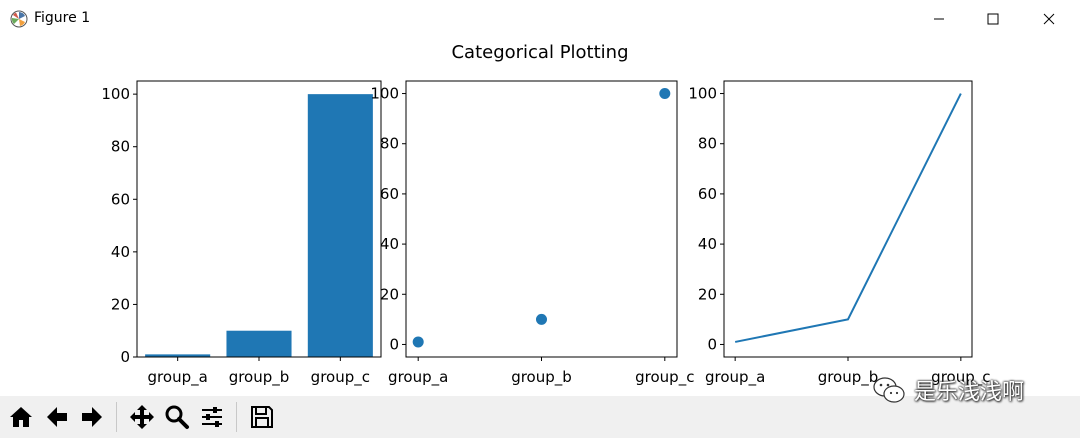 The image size is (1080, 438). Describe the element at coordinates (540, 417) in the screenshot. I see `navigation-toolbar` at that location.